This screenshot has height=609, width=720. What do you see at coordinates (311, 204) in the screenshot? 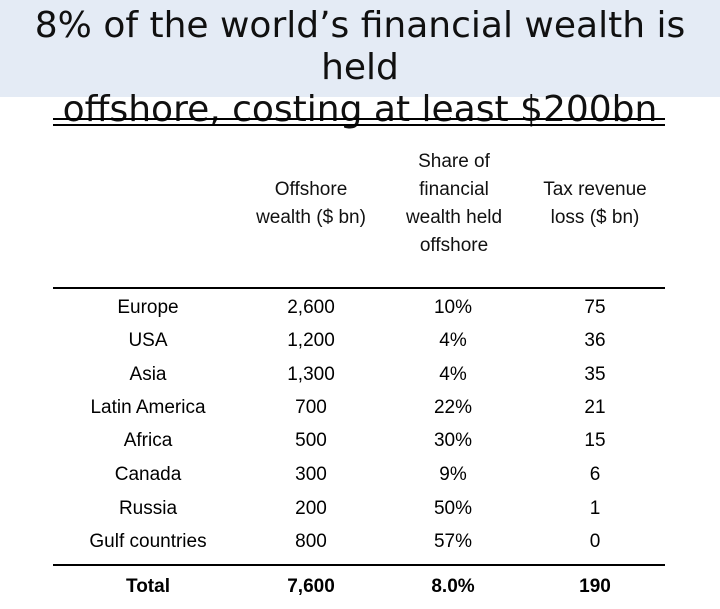
I see `column-header-offshore-wealth: Offshore wealth ($ bn)` at bounding box center [311, 204].